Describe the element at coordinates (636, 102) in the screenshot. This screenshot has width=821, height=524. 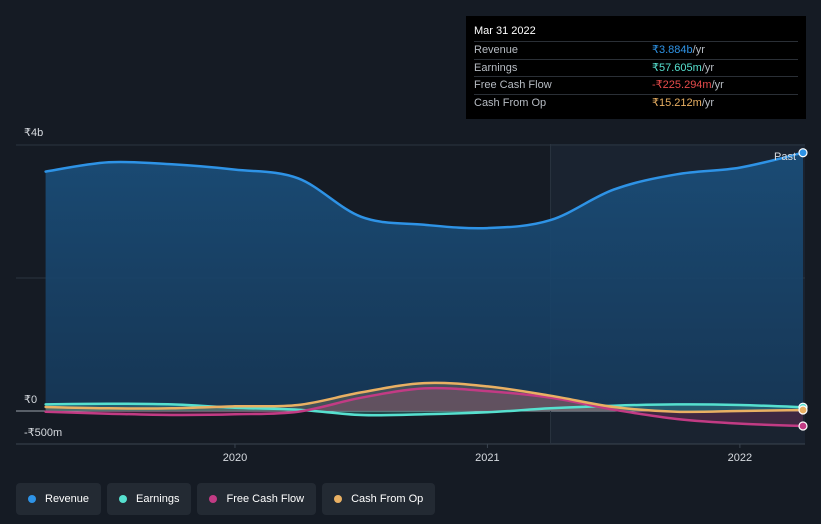
I see `tooltip-row: Cash From Op ₹15.212m /yr` at that location.